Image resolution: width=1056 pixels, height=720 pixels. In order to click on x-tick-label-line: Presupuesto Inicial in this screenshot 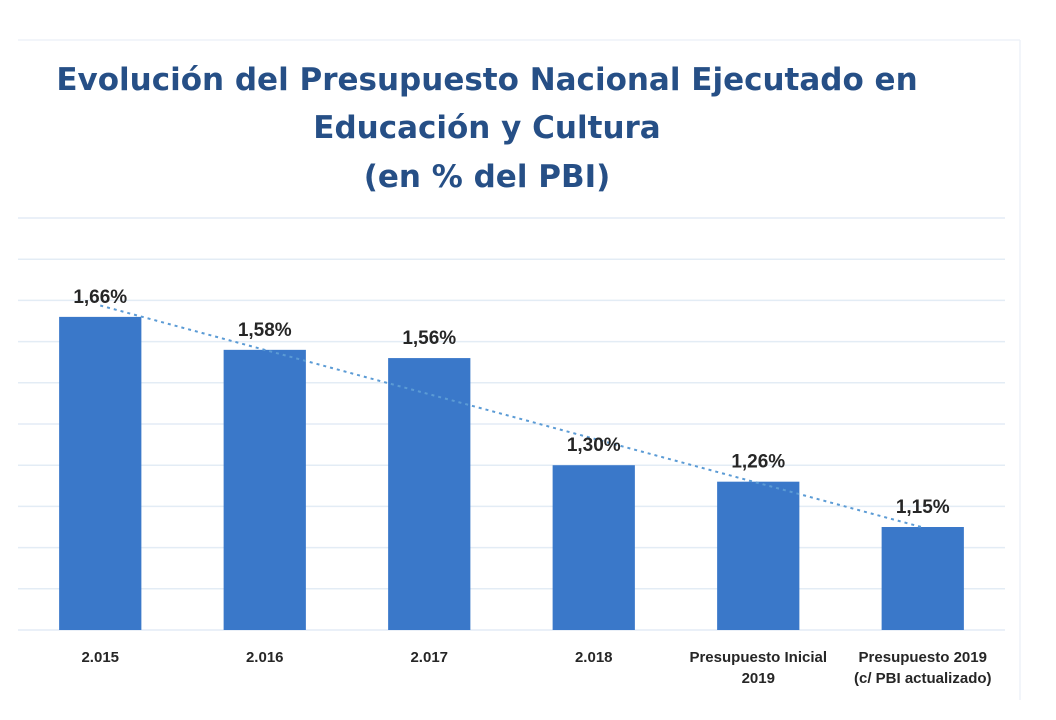, I will do `click(758, 657)`.